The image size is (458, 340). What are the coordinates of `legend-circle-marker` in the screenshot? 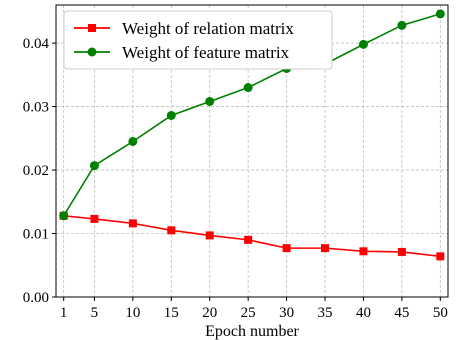 It's located at (92, 52).